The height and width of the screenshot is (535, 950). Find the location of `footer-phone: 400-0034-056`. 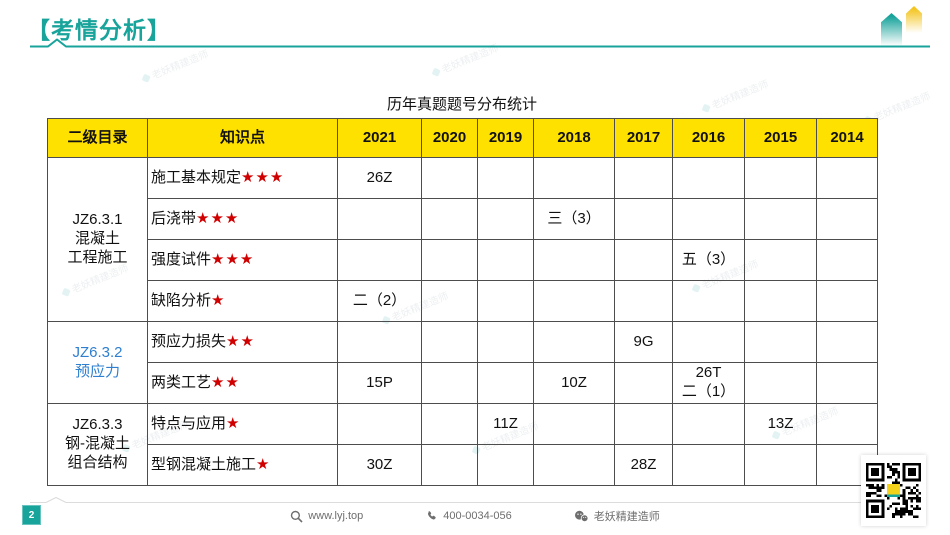

footer-phone: 400-0034-056 is located at coordinates (468, 516).